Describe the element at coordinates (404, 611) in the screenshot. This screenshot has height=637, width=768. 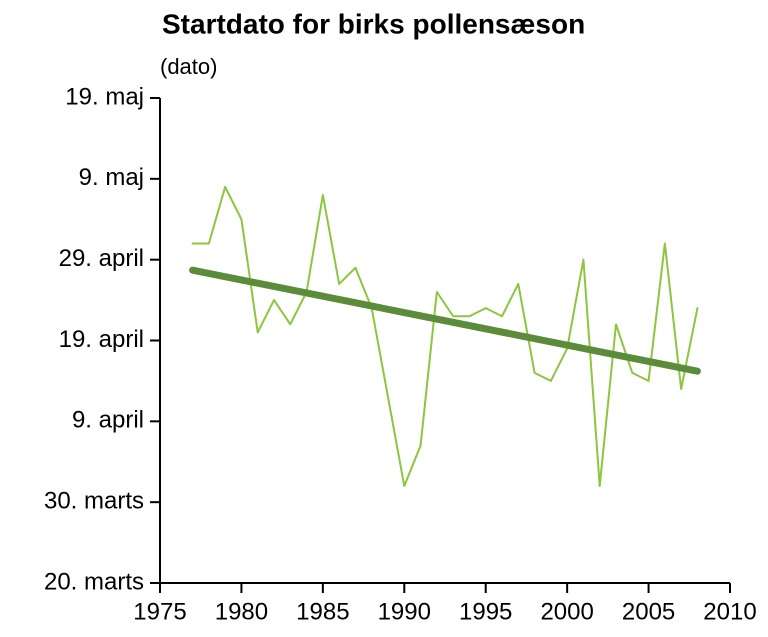
I see `x-tick-label: 1990` at that location.